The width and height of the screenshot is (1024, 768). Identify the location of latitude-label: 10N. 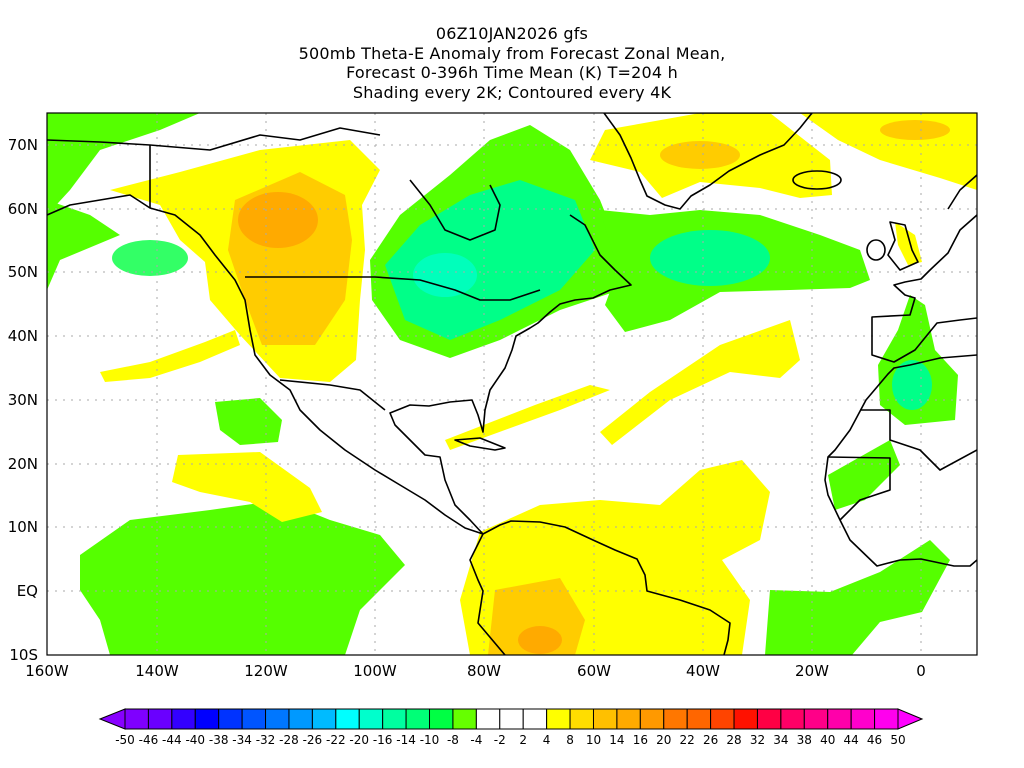
(22, 527).